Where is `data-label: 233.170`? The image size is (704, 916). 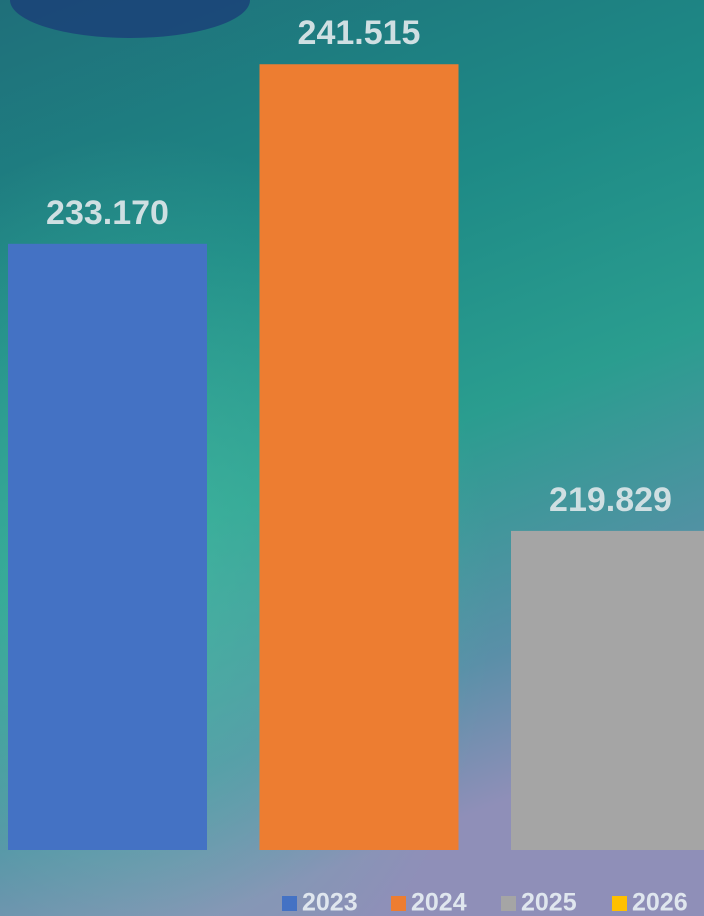 data-label: 233.170 is located at coordinates (107, 213).